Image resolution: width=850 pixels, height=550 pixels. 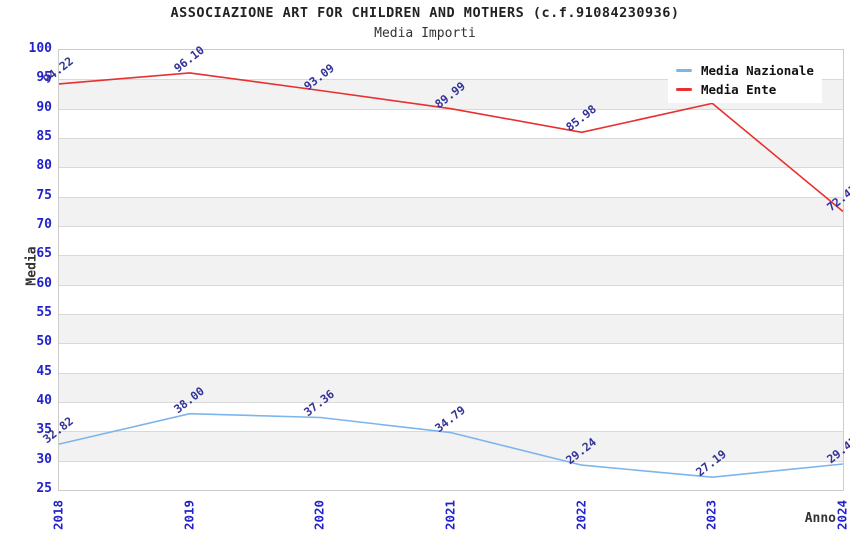 What do you see at coordinates (44, 254) in the screenshot?
I see `y-tick-label: 65` at bounding box center [44, 254].